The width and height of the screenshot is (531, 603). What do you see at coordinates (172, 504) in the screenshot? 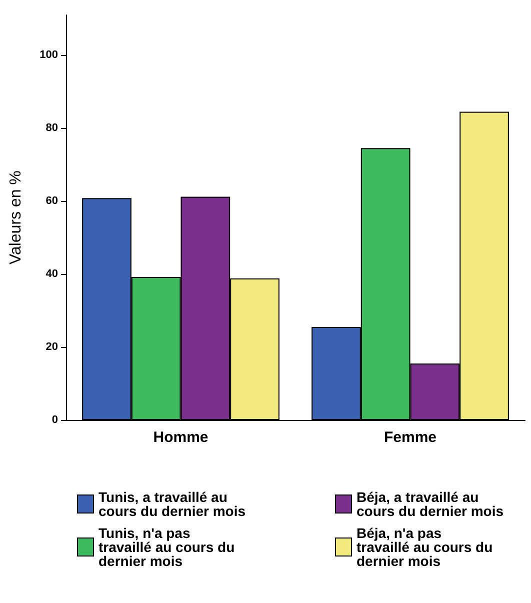
I see `legend-label: Tunis, a travaillé au cours du dernier mois` at bounding box center [172, 504].